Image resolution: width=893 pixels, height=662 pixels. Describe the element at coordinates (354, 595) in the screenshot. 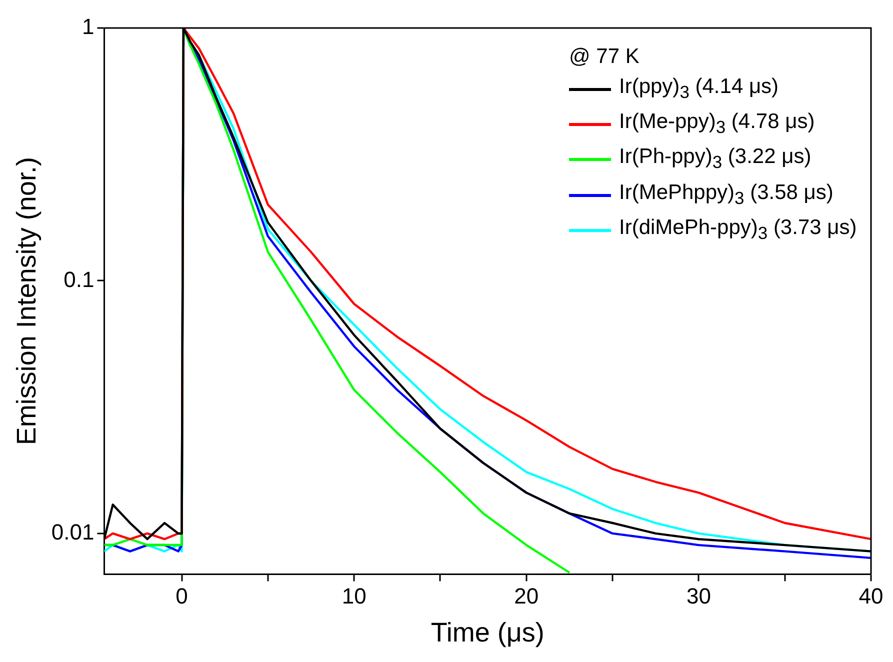

I see `x-tick-label: 10` at that location.